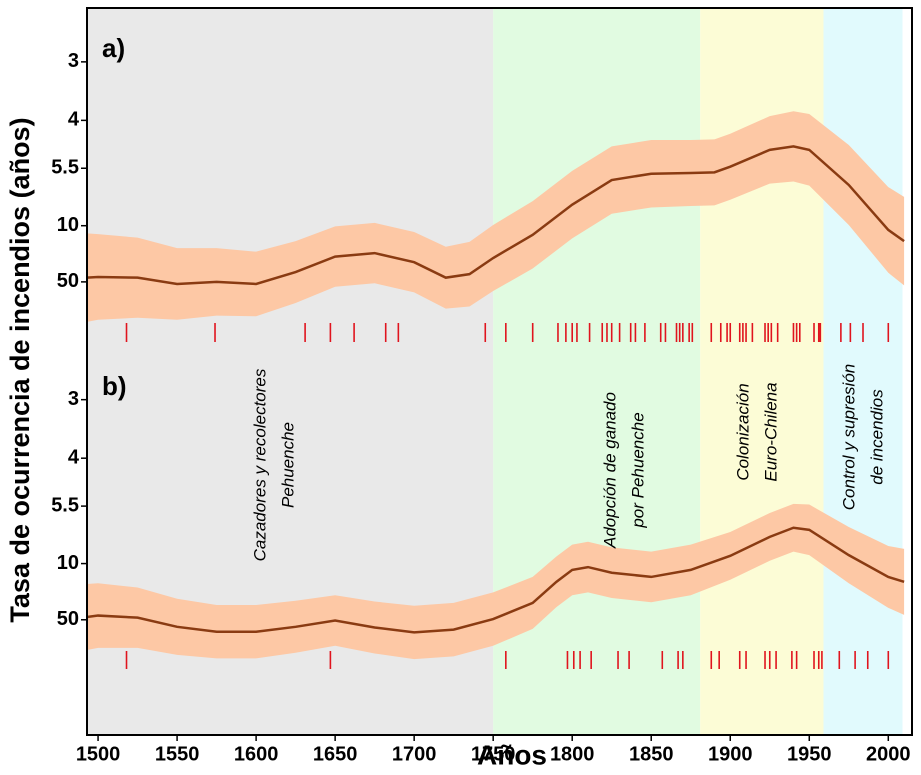 The image size is (921, 775). What do you see at coordinates (98, 754) in the screenshot?
I see `x-tick-label: 1500` at bounding box center [98, 754].